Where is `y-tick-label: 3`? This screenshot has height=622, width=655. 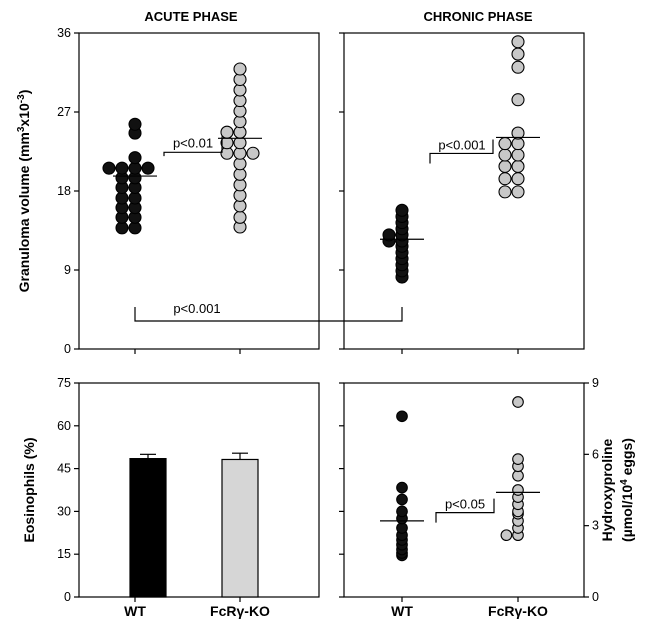 y-tick-label: 3 is located at coordinates (595, 526).